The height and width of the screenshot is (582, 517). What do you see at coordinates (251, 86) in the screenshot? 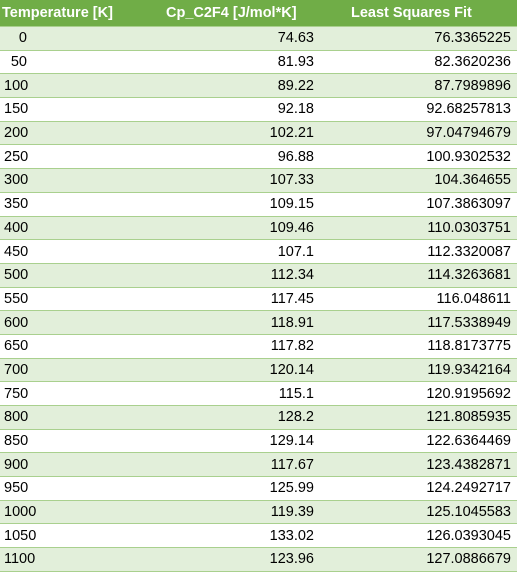
I see `cell-cp-c2f4: 89.22` at bounding box center [251, 86].